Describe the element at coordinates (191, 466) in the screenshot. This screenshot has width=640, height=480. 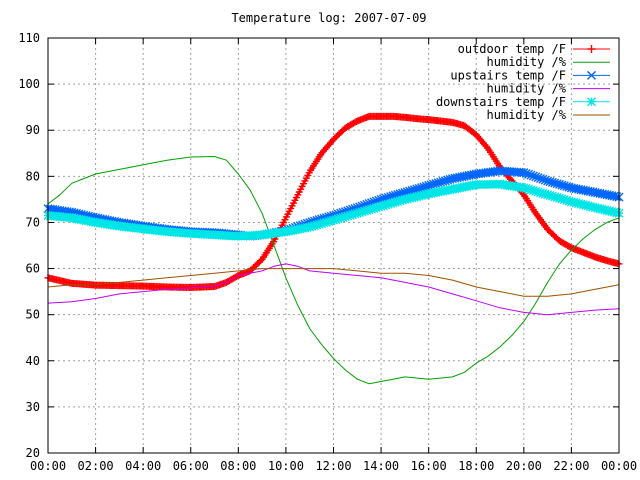
I see `x-tick-label: 06:00` at that location.